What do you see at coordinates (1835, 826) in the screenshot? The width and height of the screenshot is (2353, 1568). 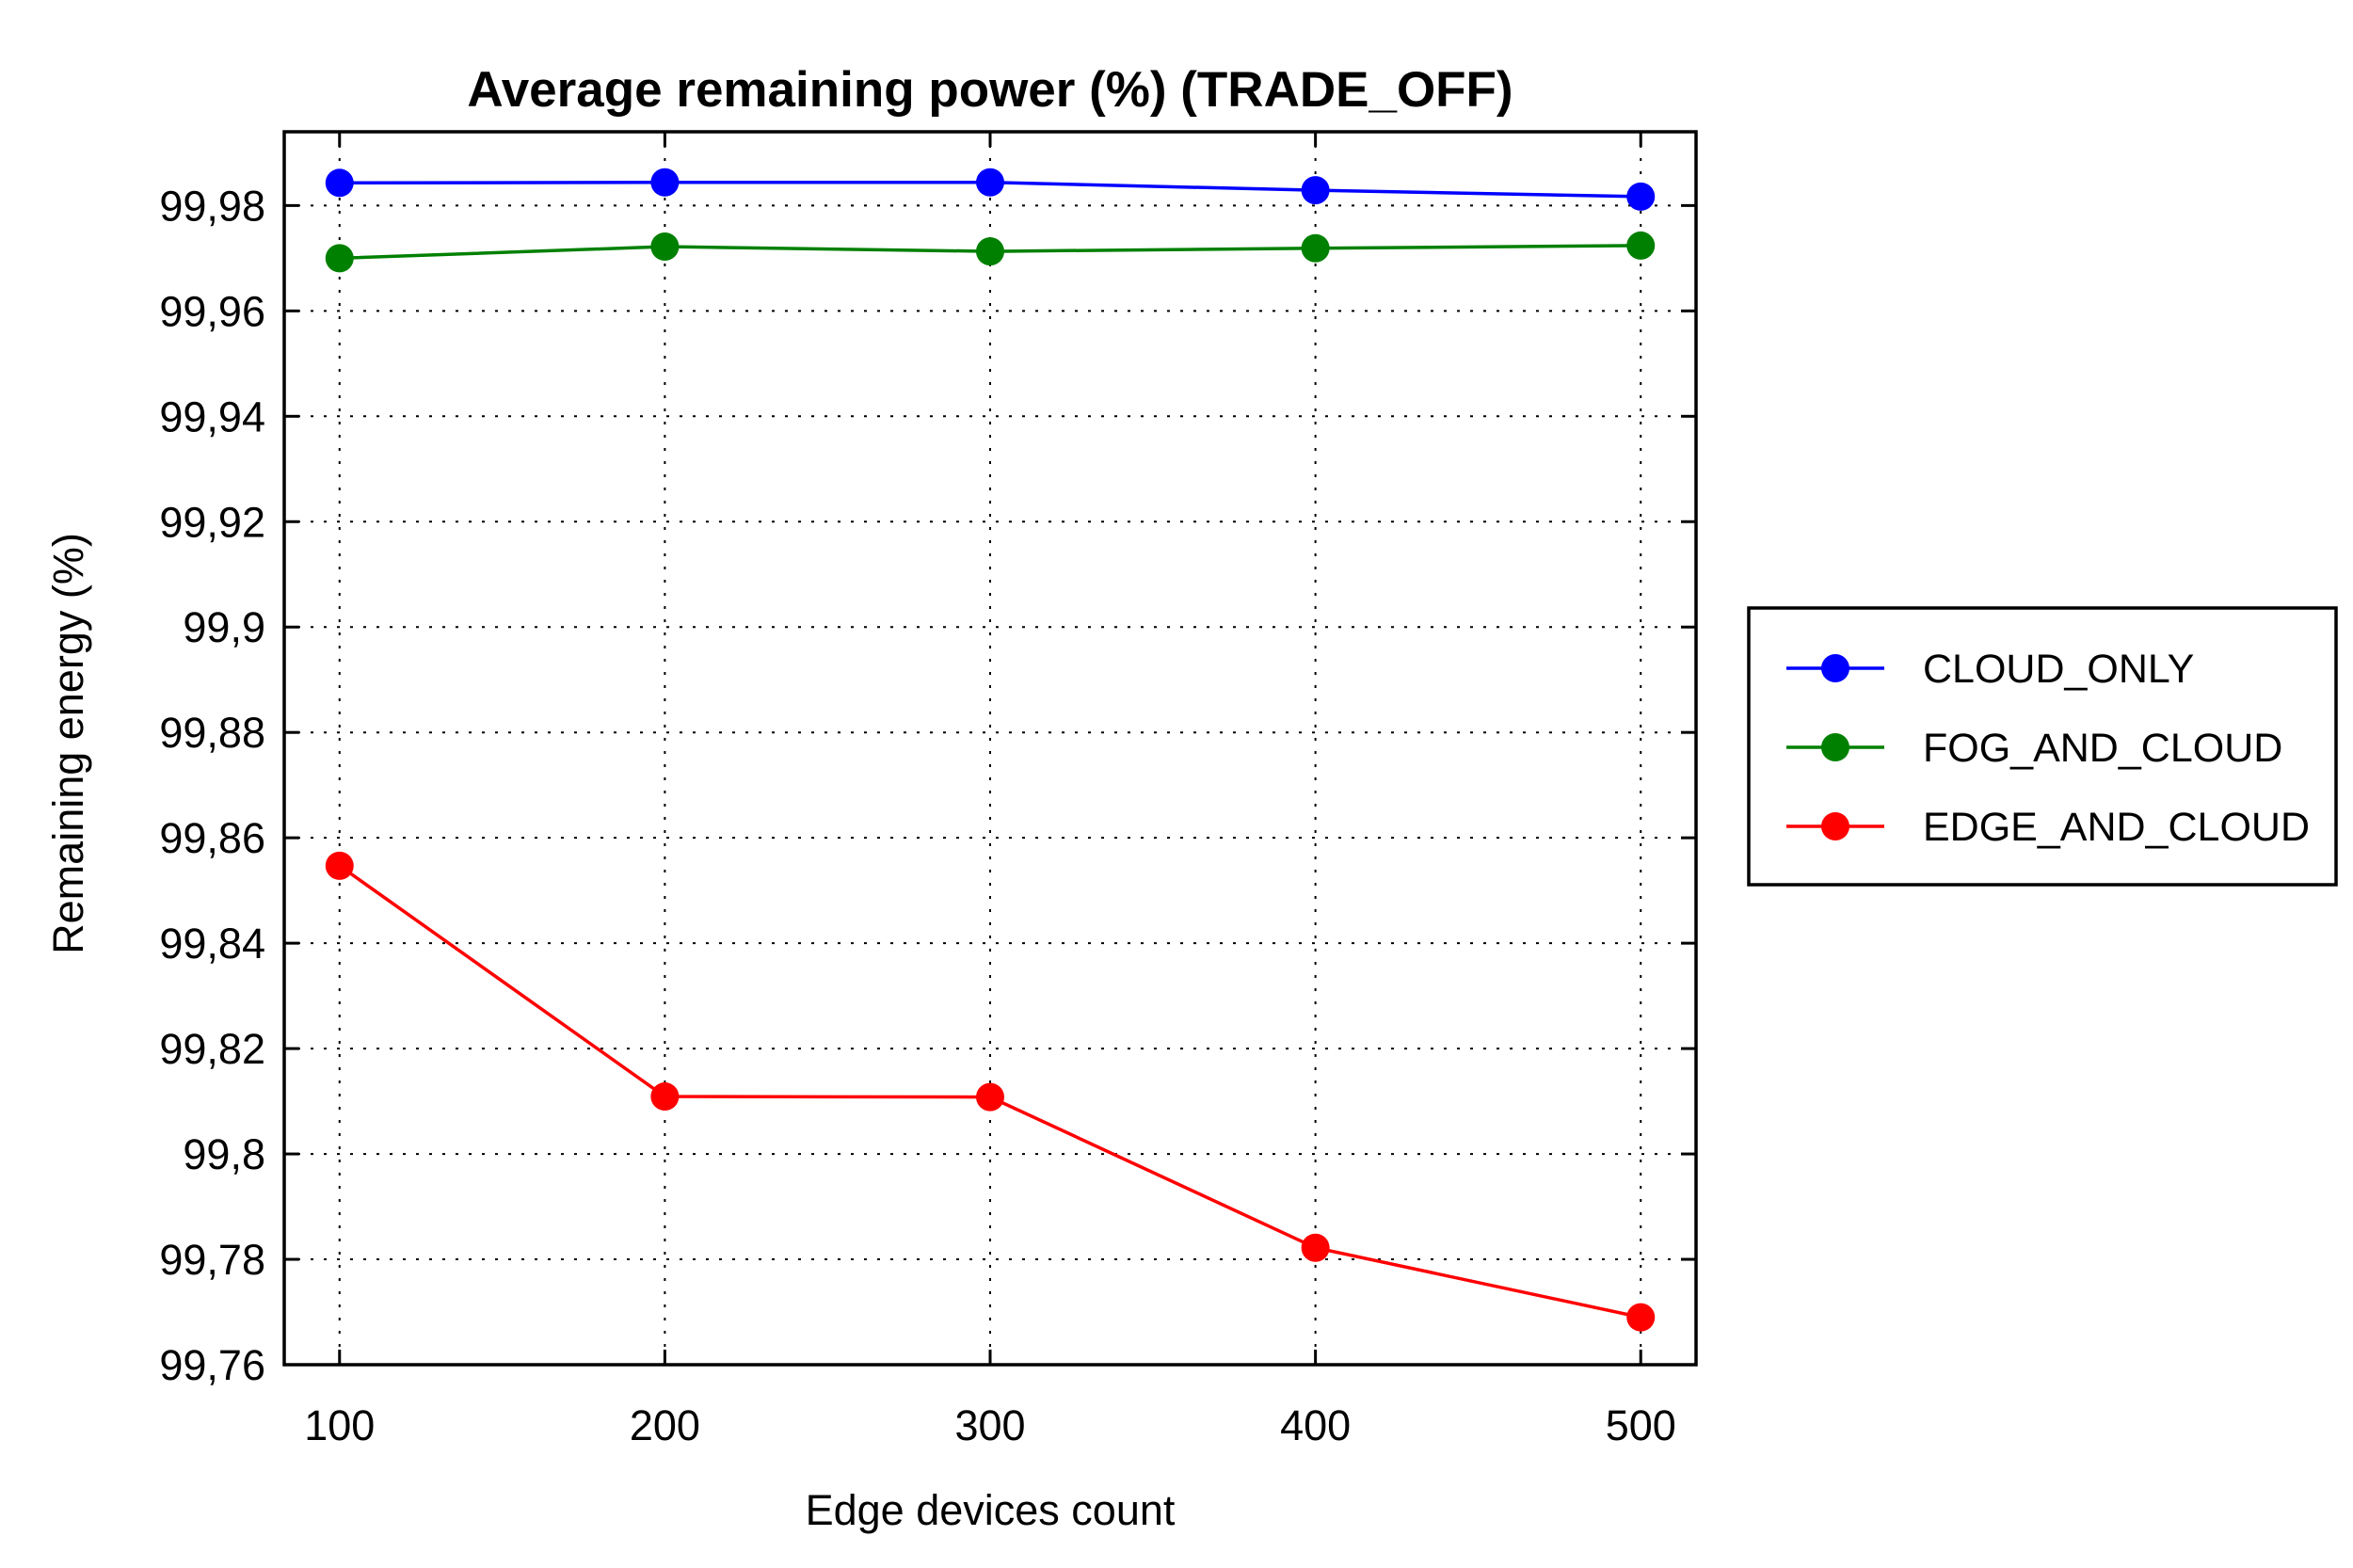 I see `legend-marker-edge-and-cloud` at bounding box center [1835, 826].